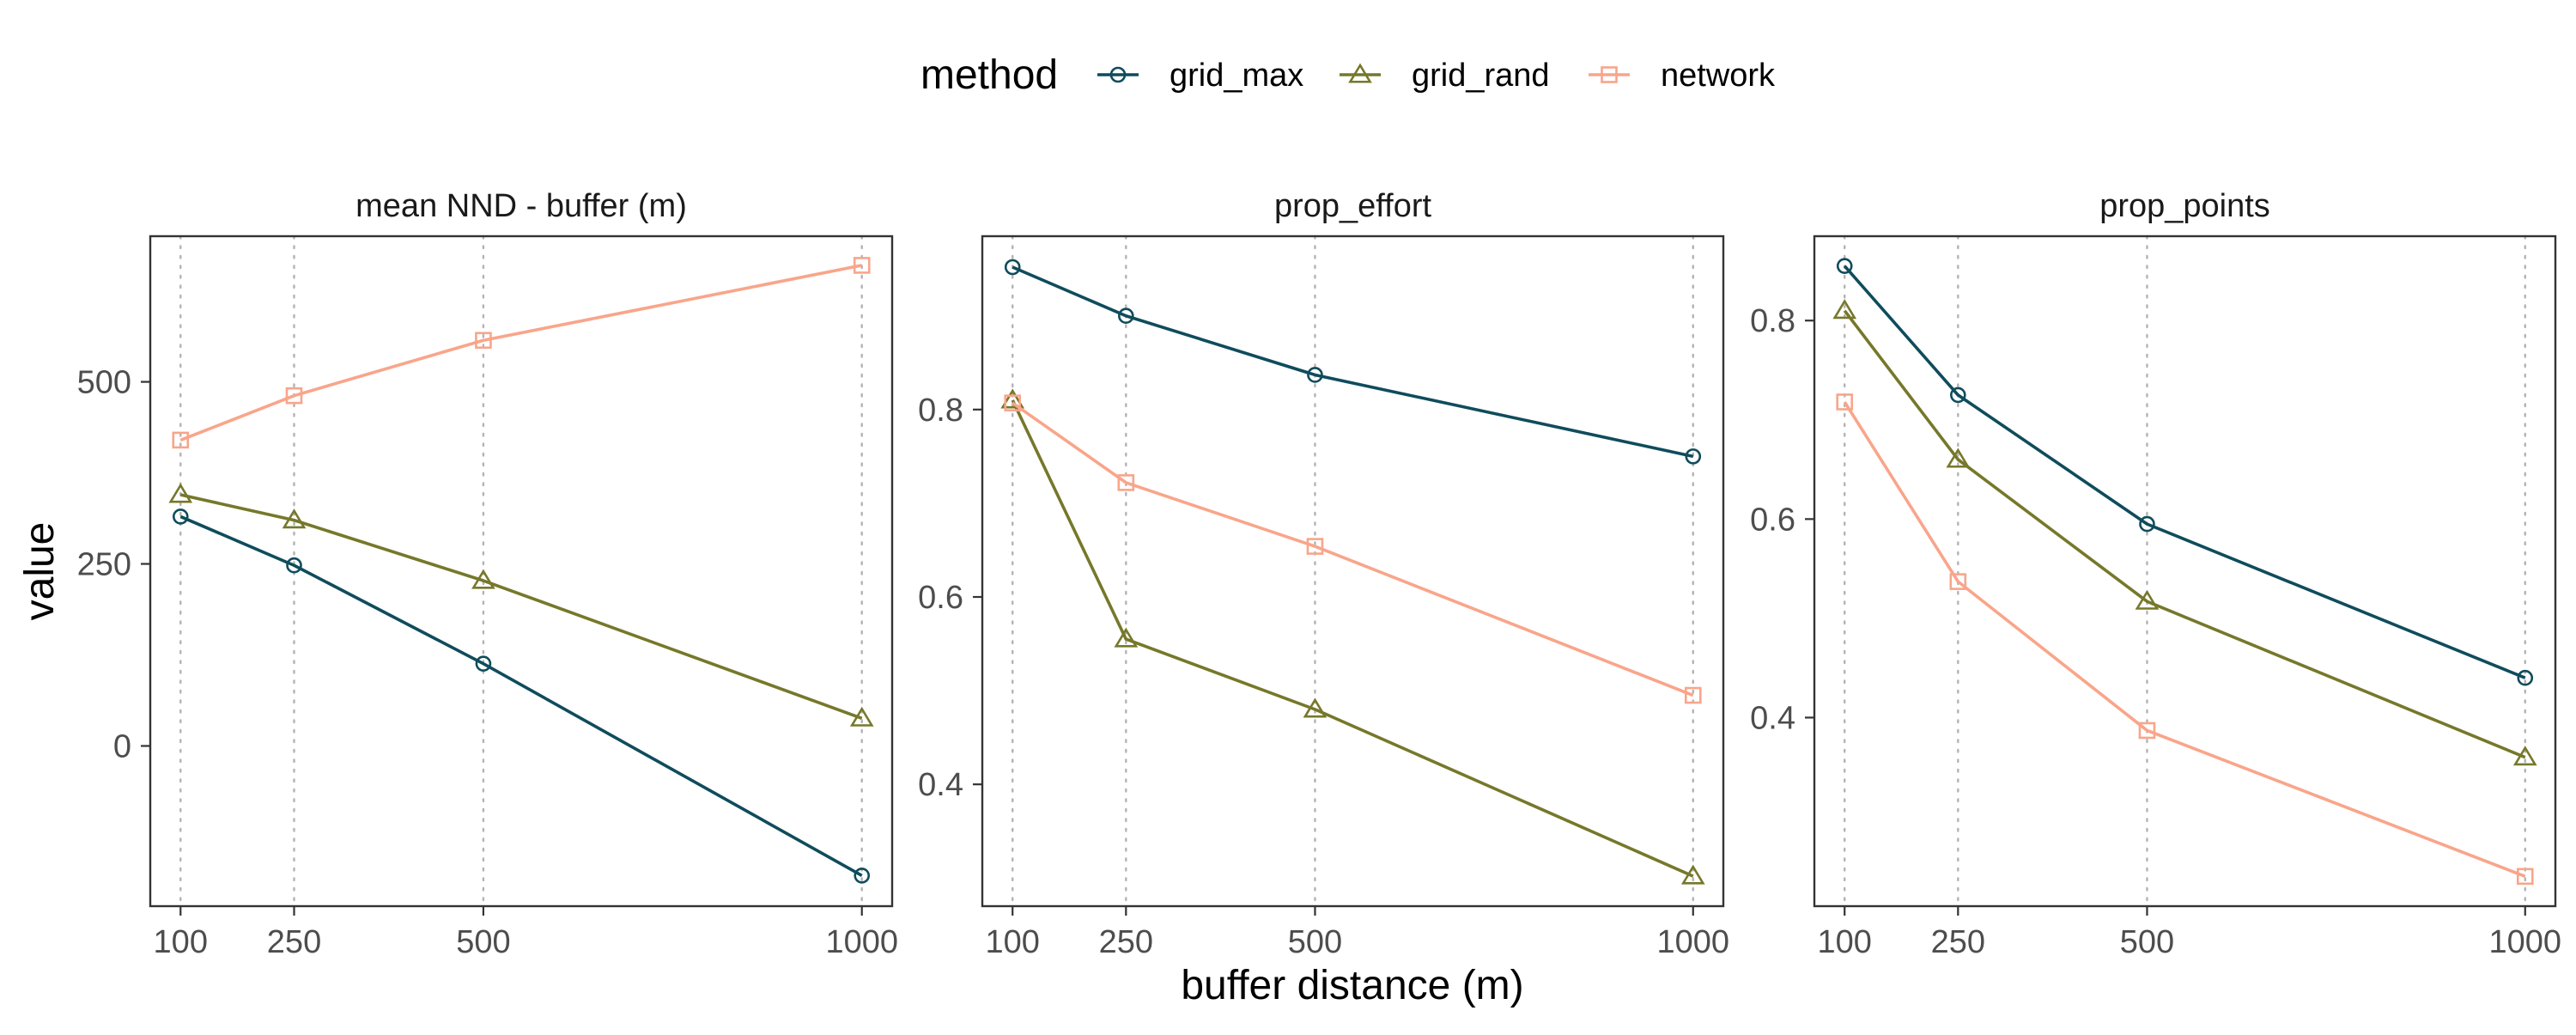  What do you see at coordinates (1718, 76) in the screenshot?
I see `legend-label: network` at bounding box center [1718, 76].